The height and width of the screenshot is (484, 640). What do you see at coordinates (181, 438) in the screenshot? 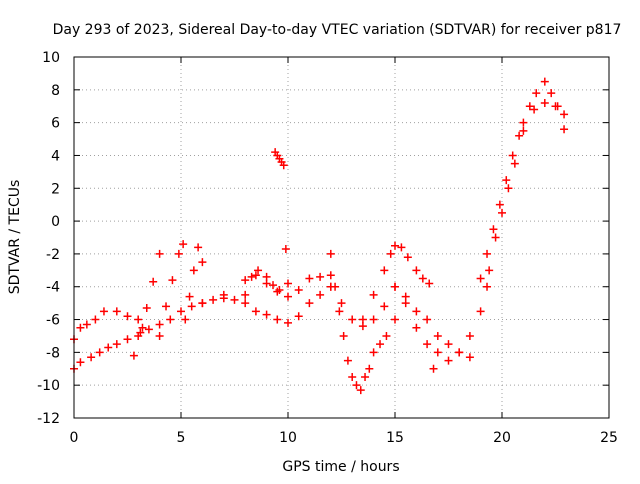
I see `x-tick-label: 5` at bounding box center [181, 438].